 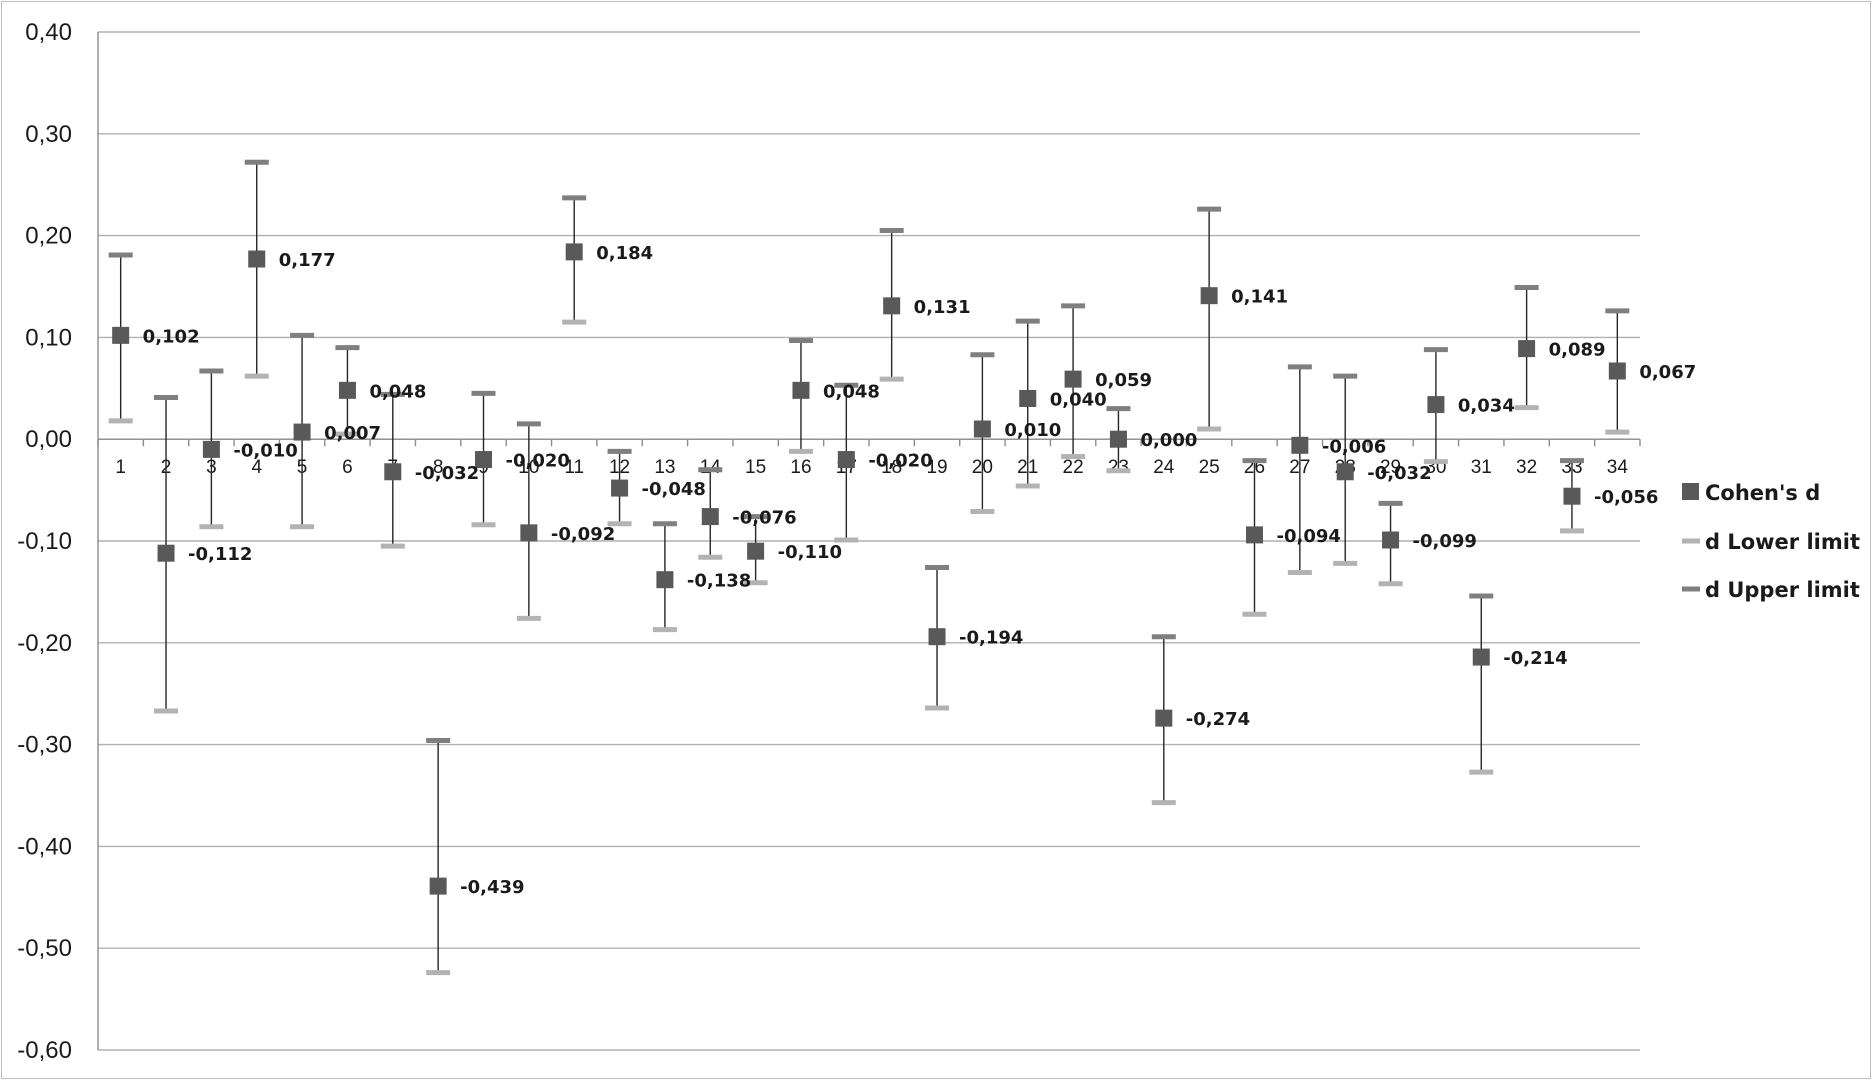 What do you see at coordinates (1762, 493) in the screenshot?
I see `legend-label: Cohen's d` at bounding box center [1762, 493].